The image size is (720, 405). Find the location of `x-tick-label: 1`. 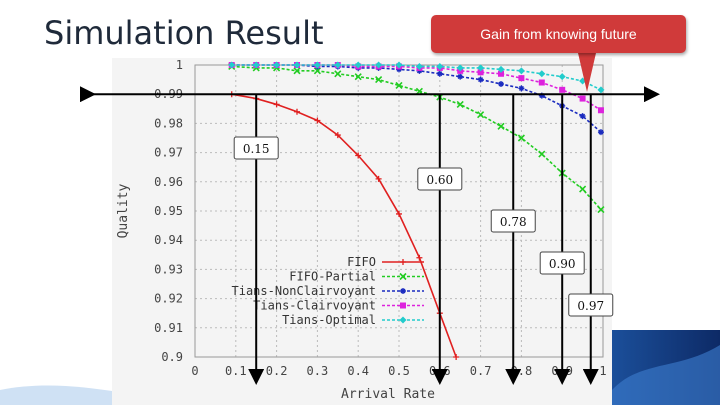

x-tick-label: 1 is located at coordinates (602, 371).